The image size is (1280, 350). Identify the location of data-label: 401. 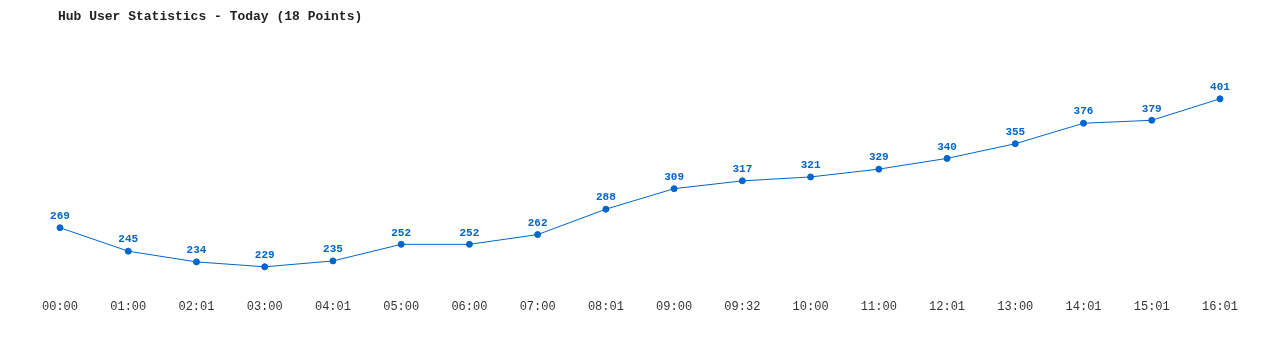
(1220, 87).